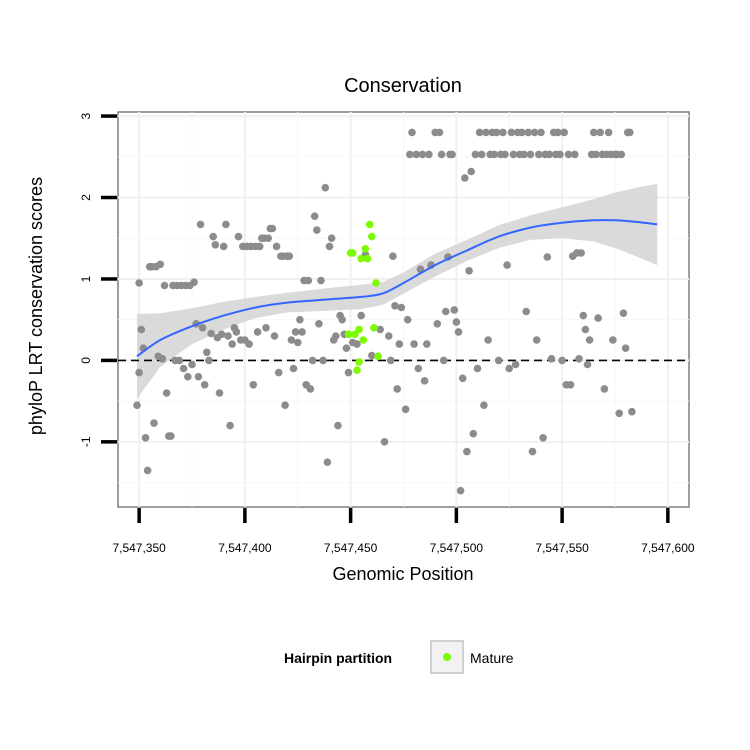 The height and width of the screenshot is (750, 750). Describe the element at coordinates (492, 658) in the screenshot. I see `legend-label-mature: Mature` at that location.